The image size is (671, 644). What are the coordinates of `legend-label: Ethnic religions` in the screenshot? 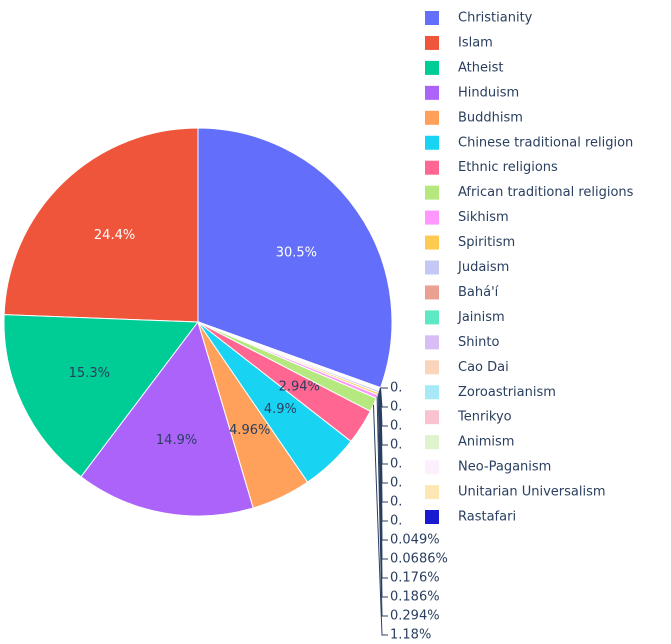 It's located at (508, 167).